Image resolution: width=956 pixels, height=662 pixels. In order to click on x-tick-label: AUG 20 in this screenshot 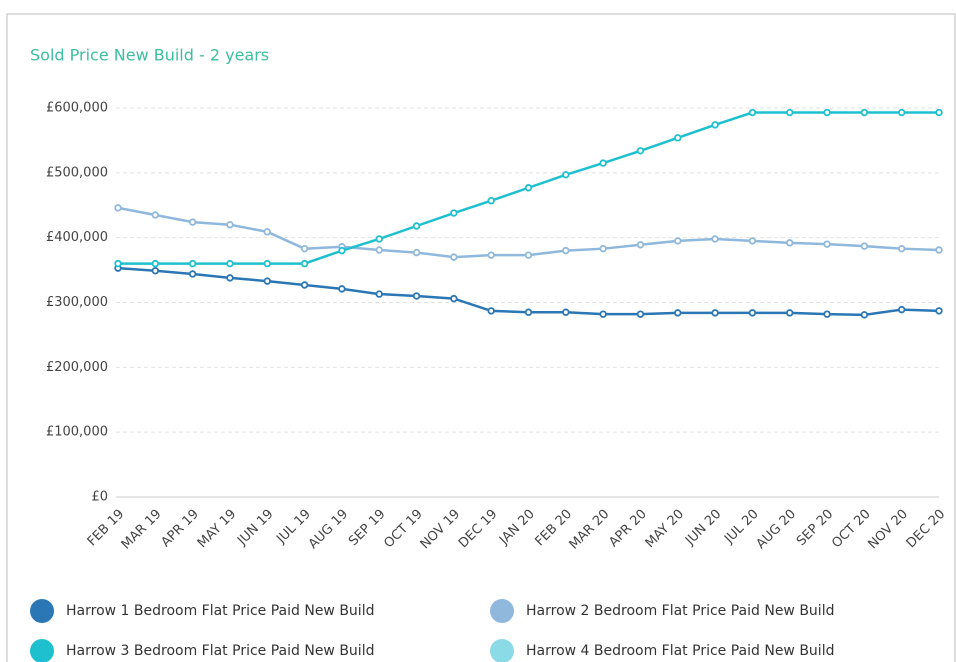, I will do `click(776, 529)`.